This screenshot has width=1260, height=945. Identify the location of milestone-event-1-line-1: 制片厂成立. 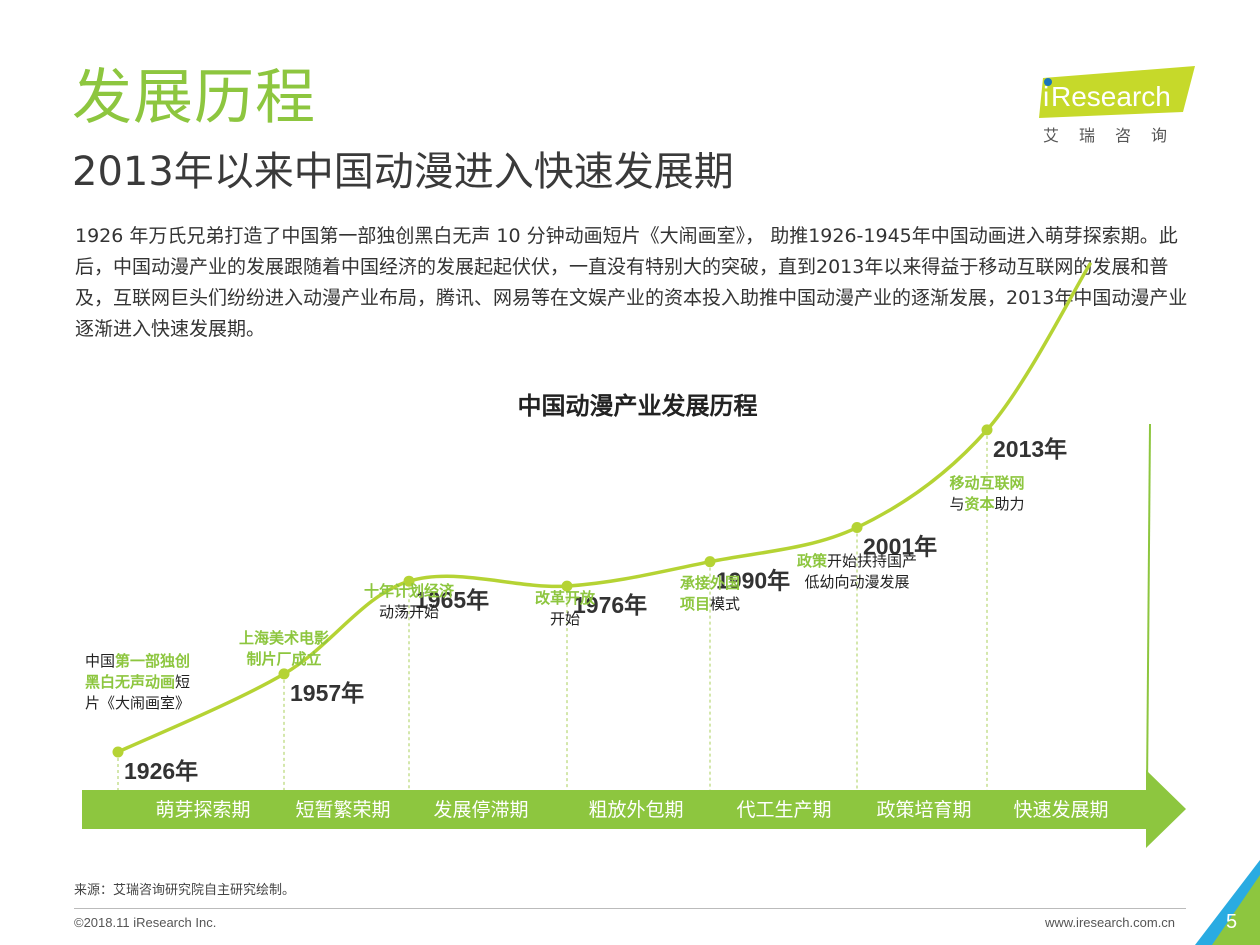
(283, 659).